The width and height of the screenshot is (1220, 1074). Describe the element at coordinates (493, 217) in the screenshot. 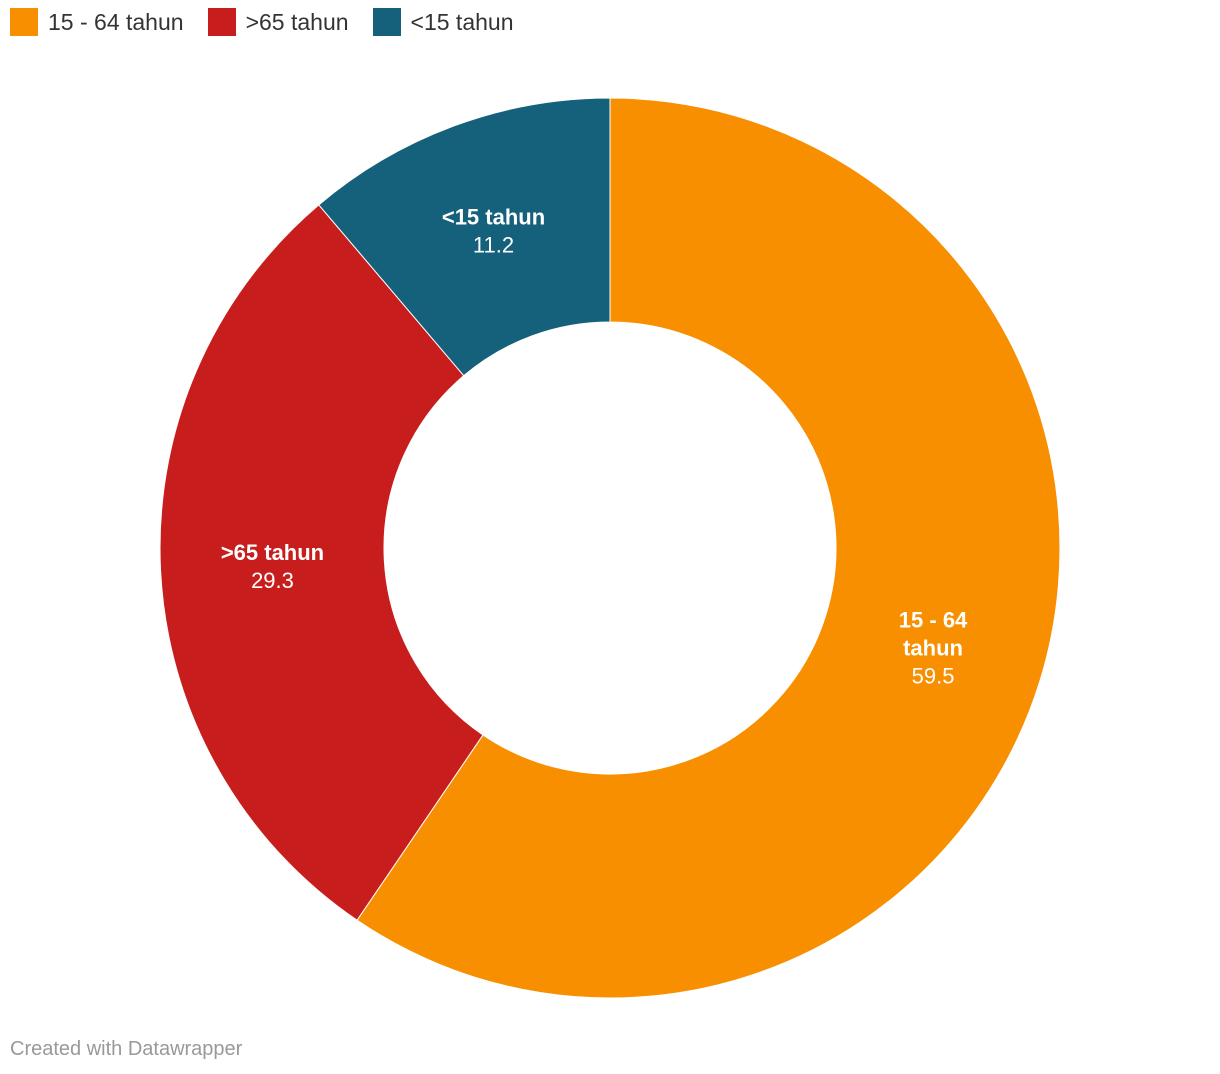

I see `slice-name-under-15: <15 tahun` at that location.